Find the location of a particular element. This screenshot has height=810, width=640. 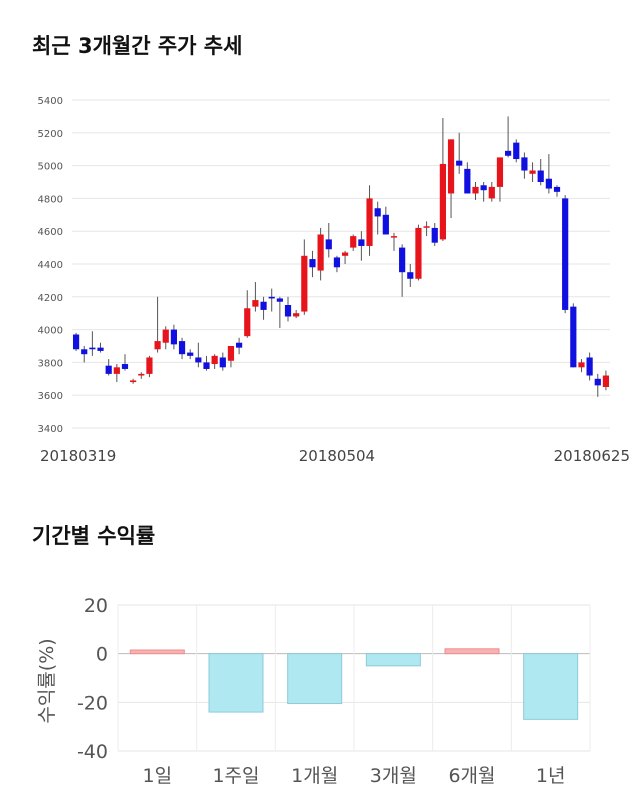

x-tick-label: 20180504 is located at coordinates (337, 456).